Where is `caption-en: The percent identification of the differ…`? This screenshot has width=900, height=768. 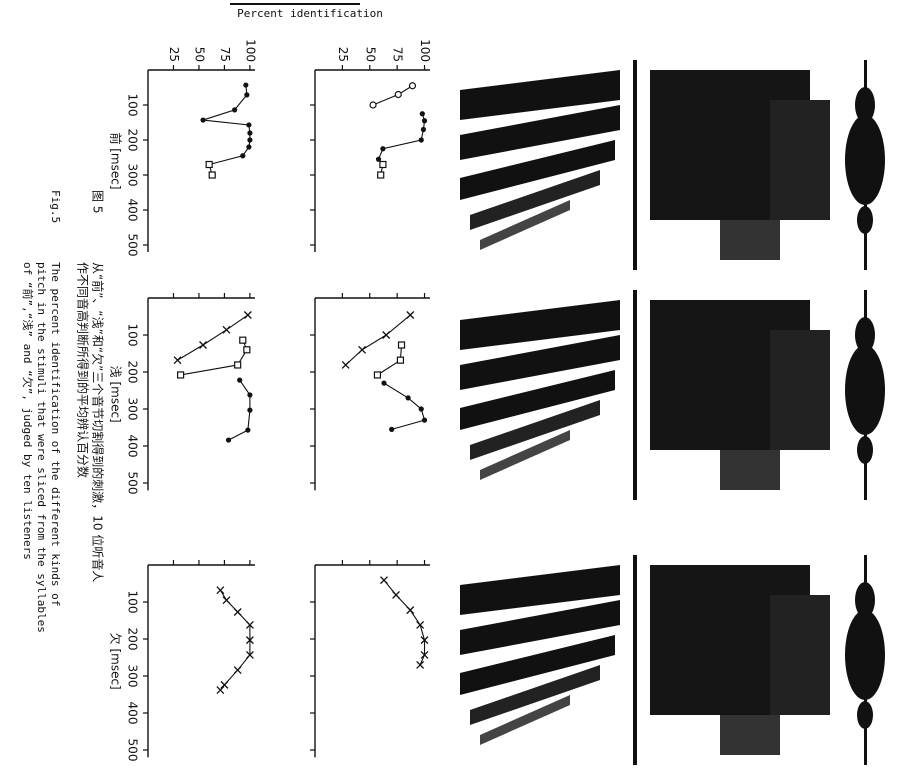
caption-en: The percent identification of the differ… is located at coordinates (55, 434).